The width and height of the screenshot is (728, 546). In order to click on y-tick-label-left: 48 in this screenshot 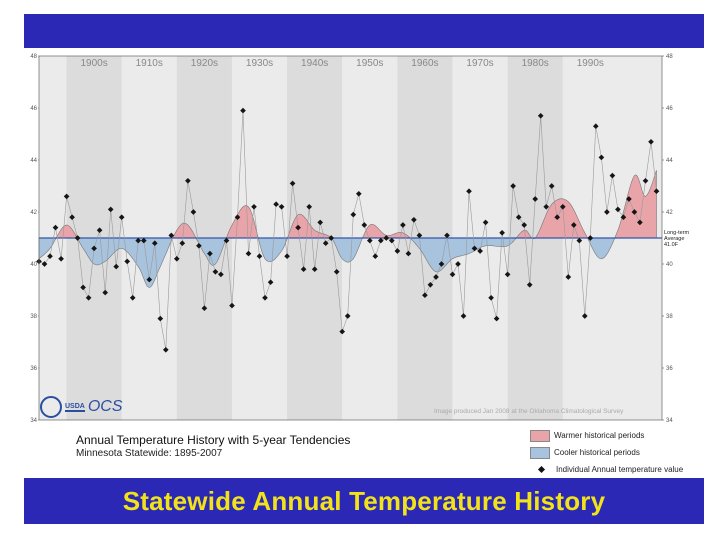, I will do `click(33, 57)`.